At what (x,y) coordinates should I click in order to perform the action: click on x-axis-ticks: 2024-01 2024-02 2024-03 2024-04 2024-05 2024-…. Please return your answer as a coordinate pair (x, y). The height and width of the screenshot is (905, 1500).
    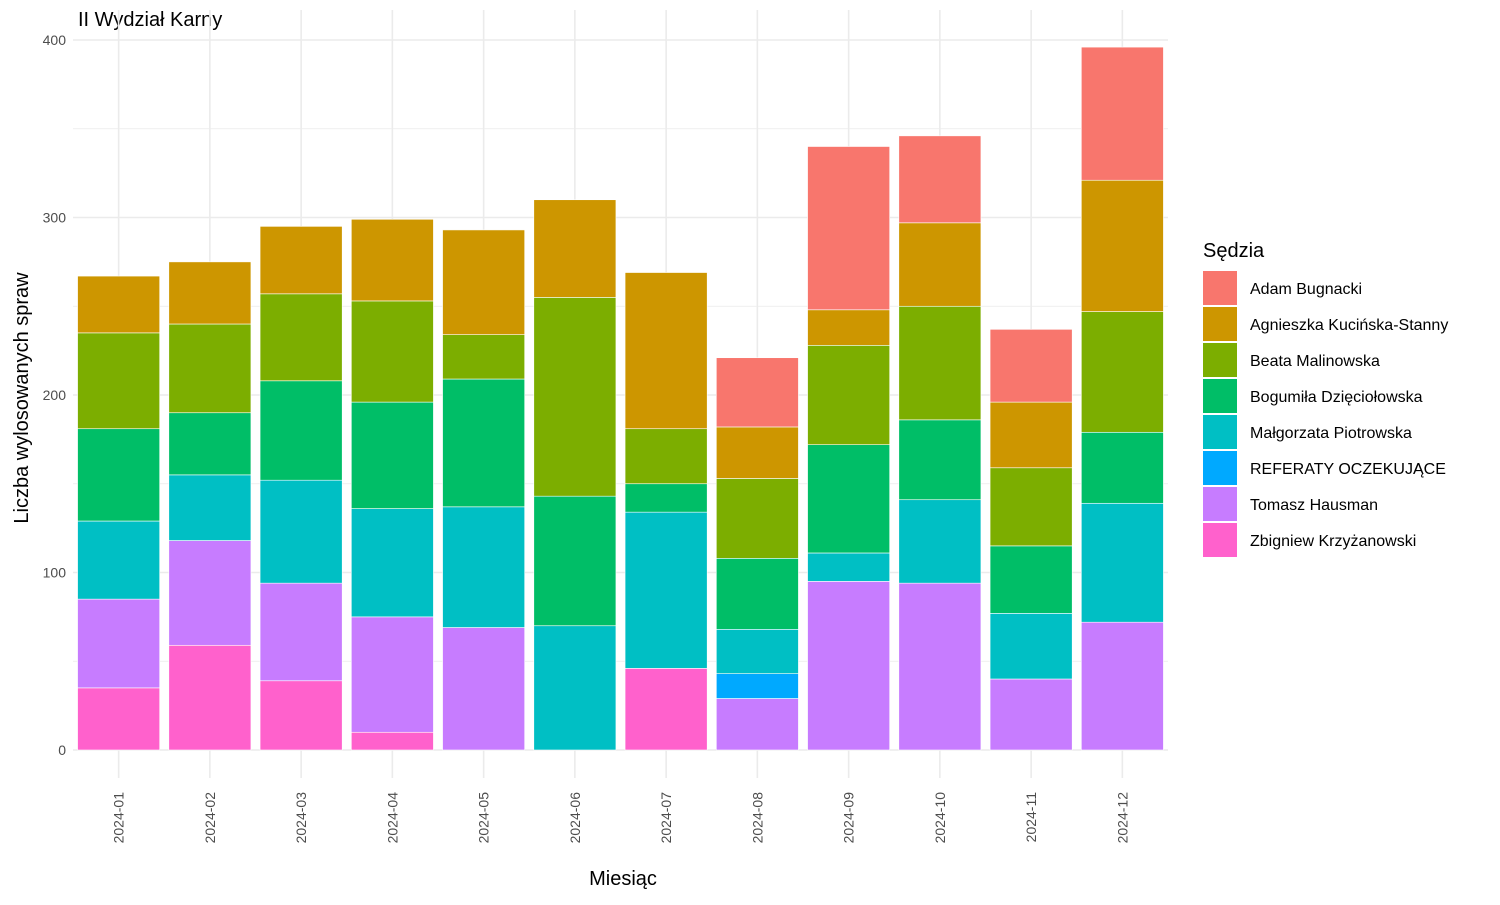
    Looking at the image, I should click on (621, 818).